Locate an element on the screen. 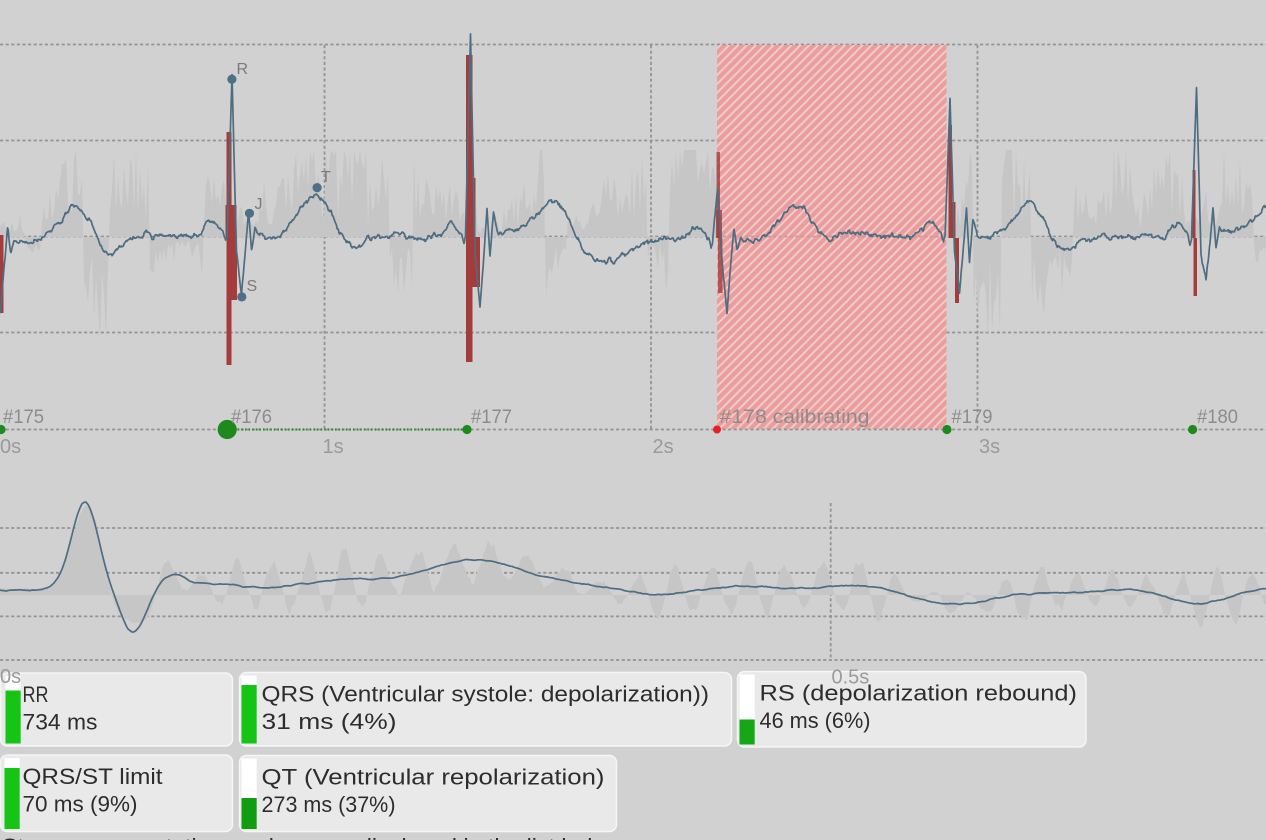 The image size is (1266, 840). svg-text: 1s is located at coordinates (333, 447).